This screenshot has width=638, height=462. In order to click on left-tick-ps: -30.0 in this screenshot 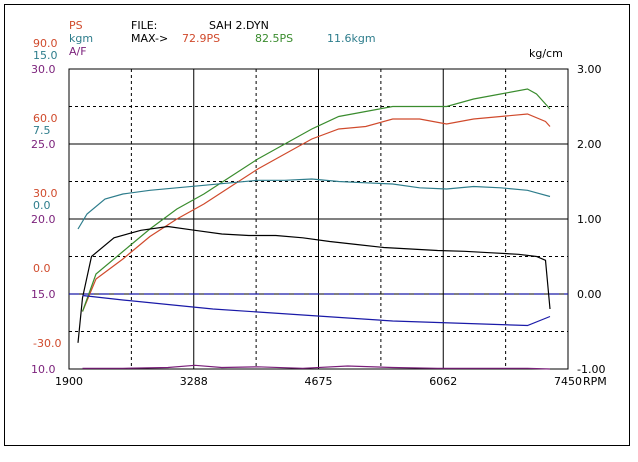, I will do `click(47, 343)`.